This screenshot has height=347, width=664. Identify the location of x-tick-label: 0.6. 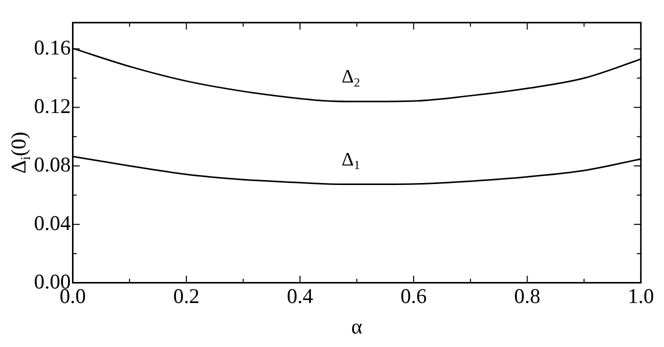
(413, 296).